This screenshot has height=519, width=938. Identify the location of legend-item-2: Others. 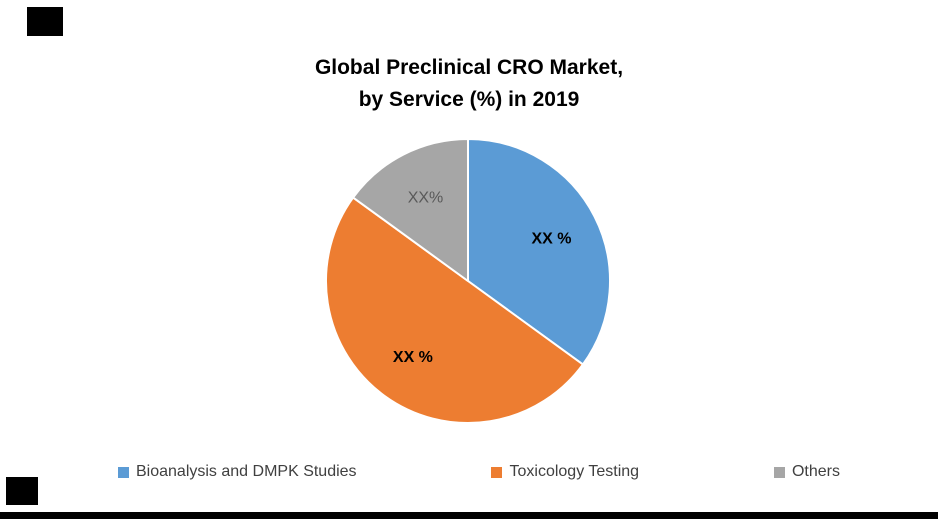
(806, 472).